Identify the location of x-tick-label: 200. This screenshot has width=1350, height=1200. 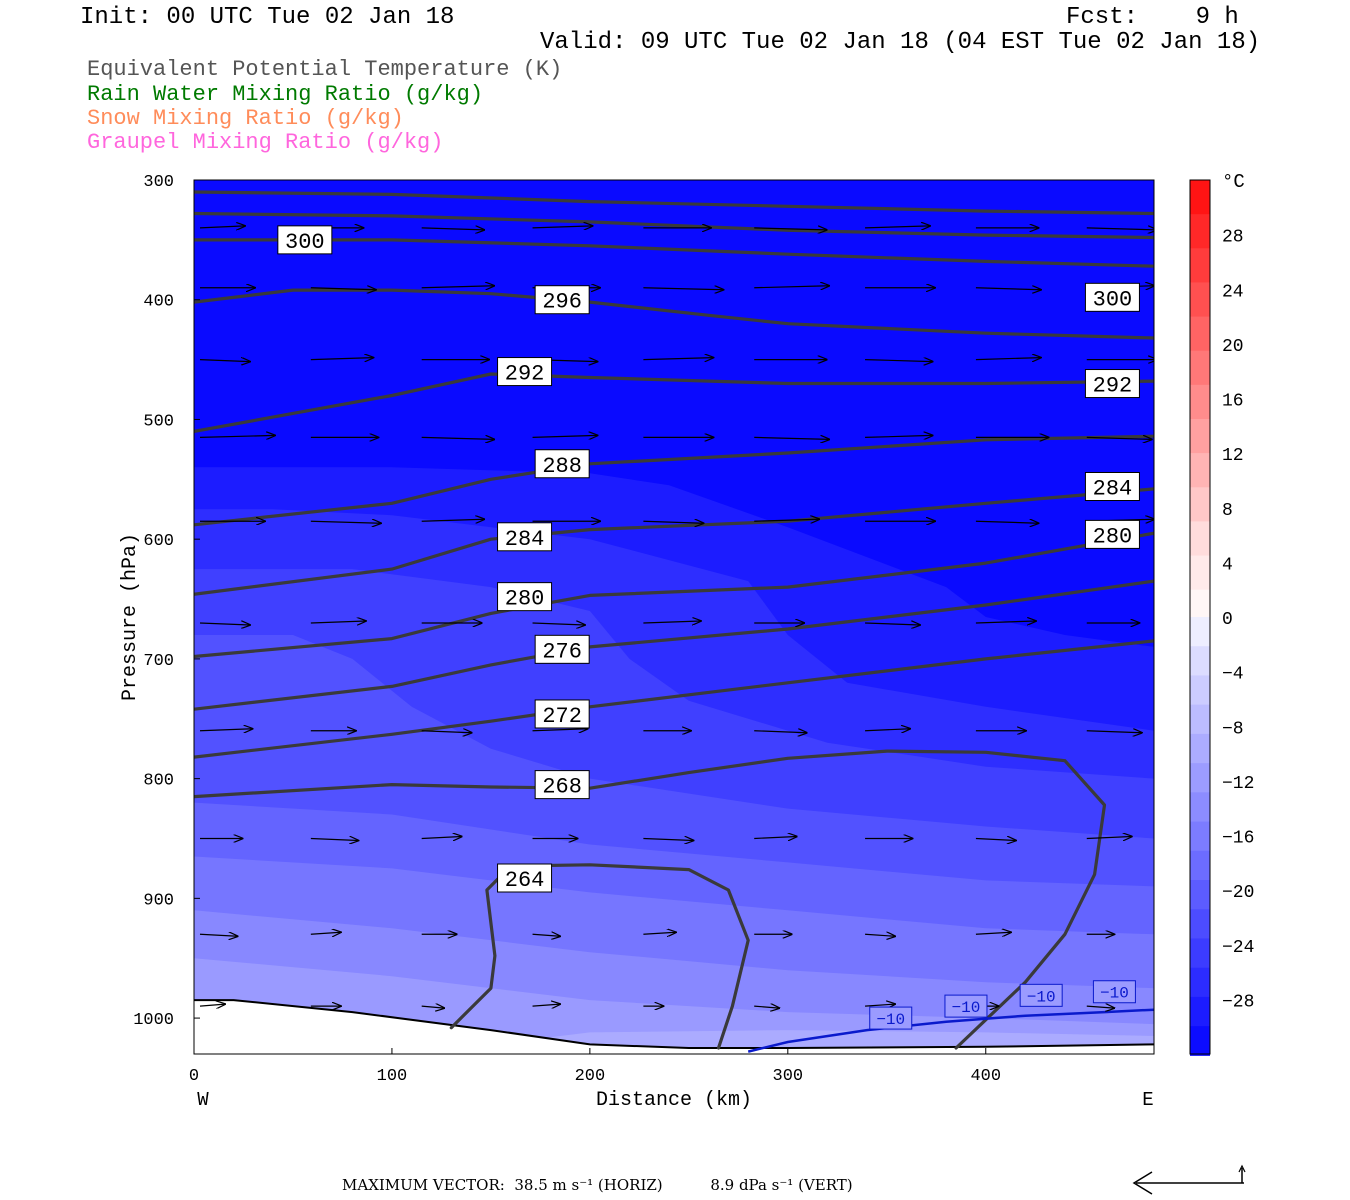
(590, 1076).